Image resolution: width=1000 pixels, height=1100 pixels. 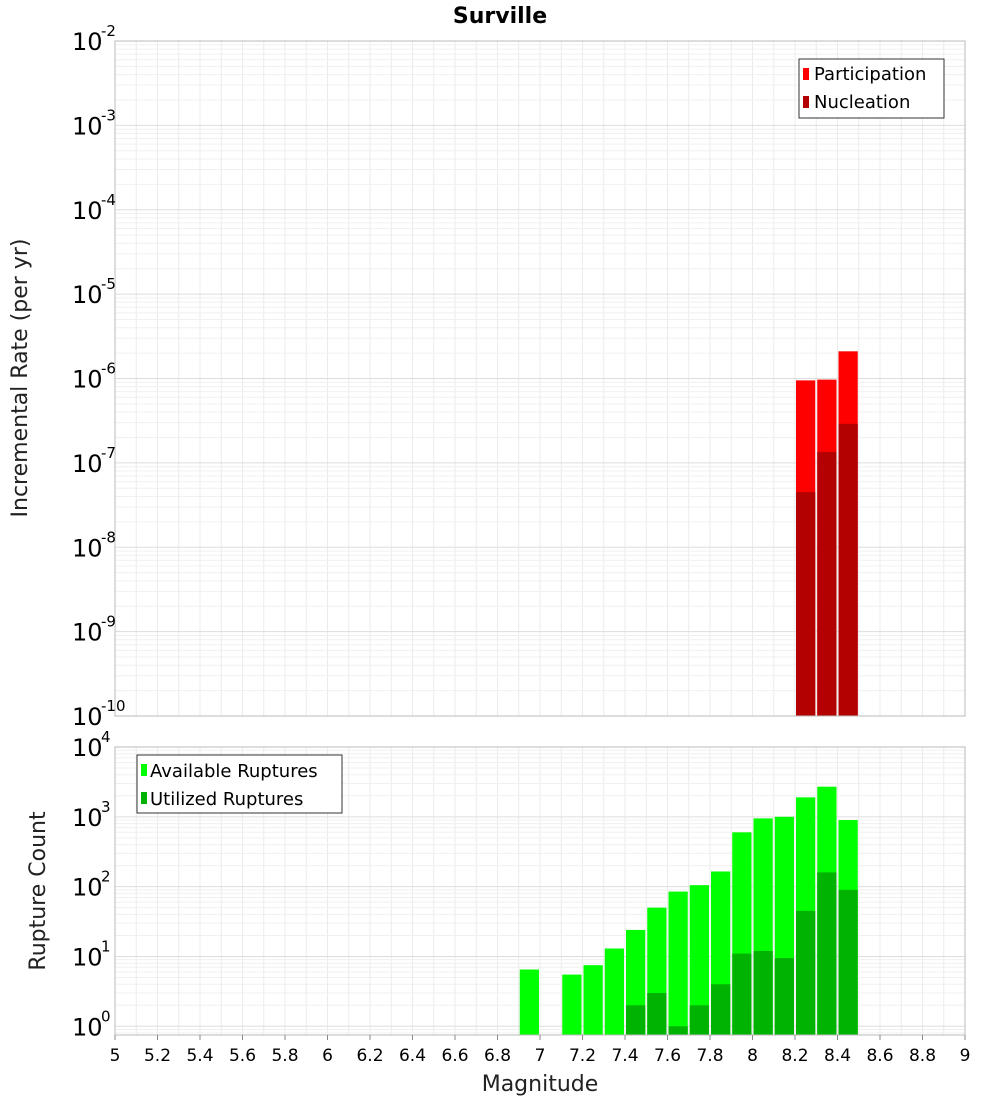 What do you see at coordinates (582, 1056) in the screenshot?
I see `x-tick-label: 7.2` at bounding box center [582, 1056].